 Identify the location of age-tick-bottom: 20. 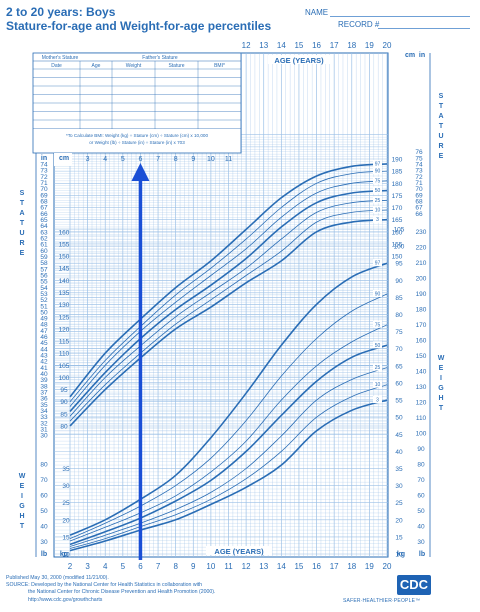
(387, 566).